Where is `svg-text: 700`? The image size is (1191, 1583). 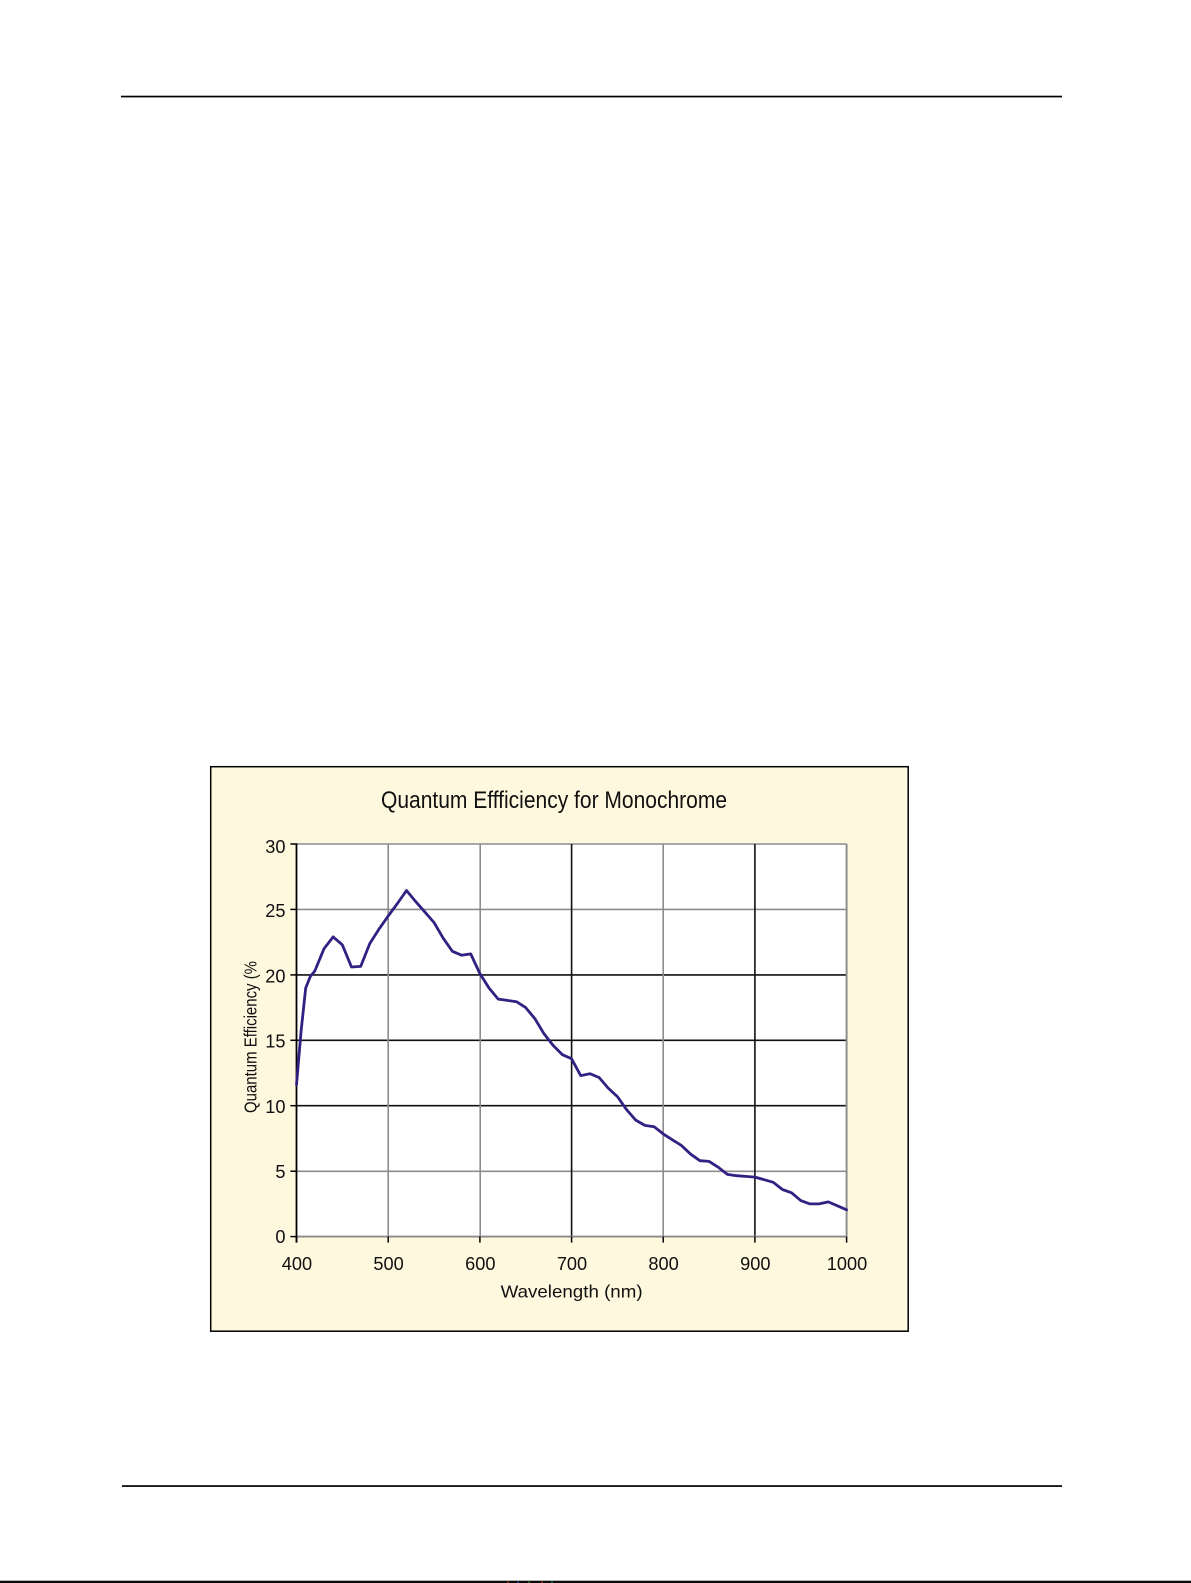 svg-text: 700 is located at coordinates (572, 1264).